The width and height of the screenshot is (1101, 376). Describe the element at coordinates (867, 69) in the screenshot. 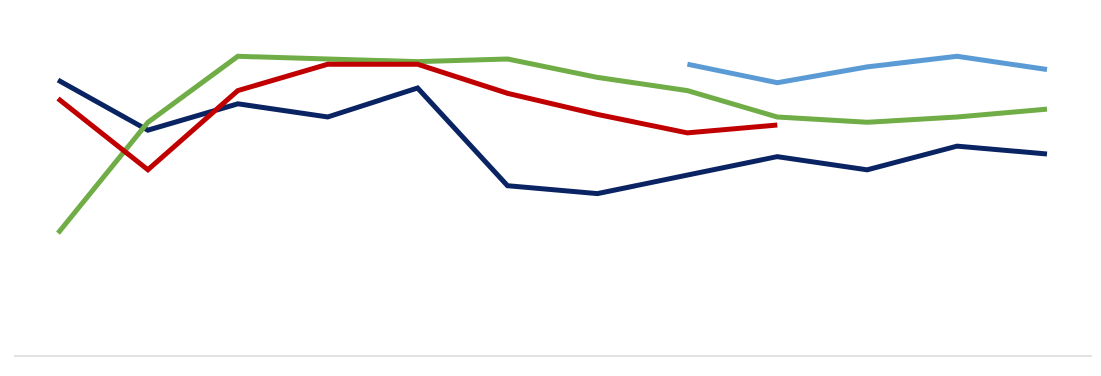

I see `series-4-line` at that location.